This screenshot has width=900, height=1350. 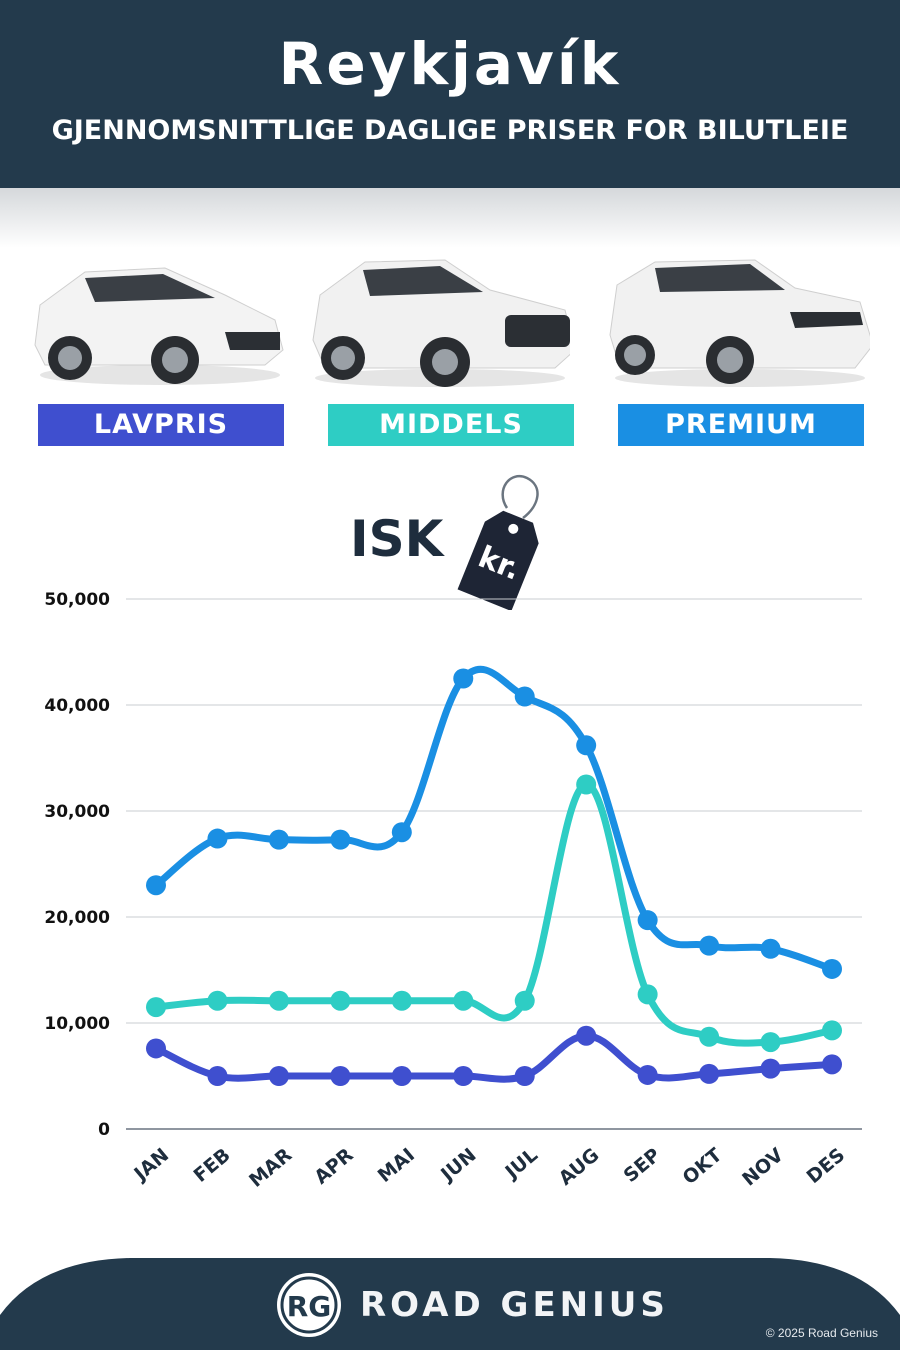 I want to click on legend-badge-premium: PREMIUM, so click(x=741, y=425).